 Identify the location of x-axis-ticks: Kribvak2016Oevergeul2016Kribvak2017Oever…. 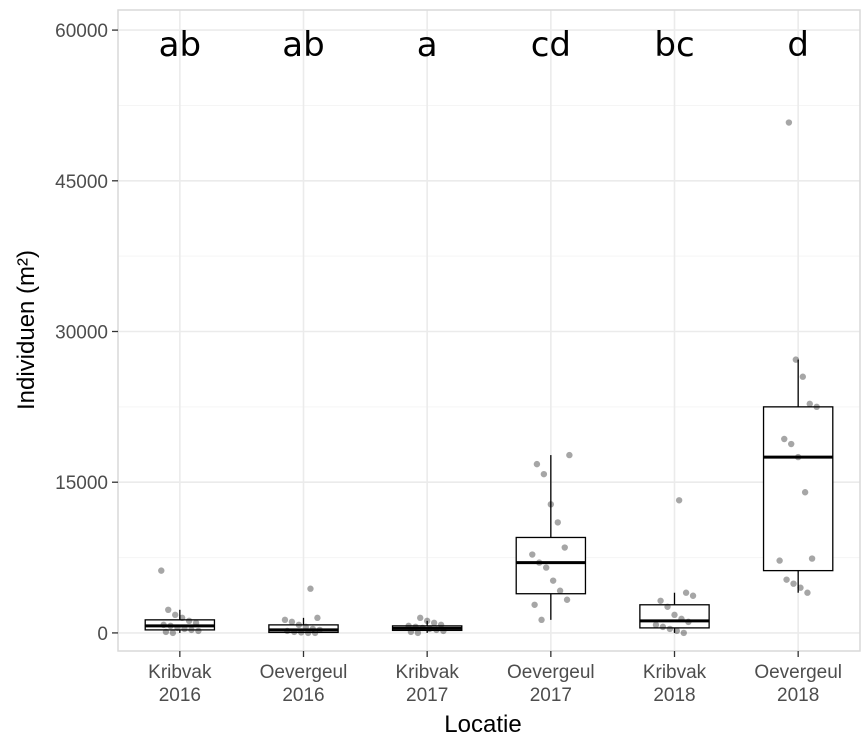
(495, 678).